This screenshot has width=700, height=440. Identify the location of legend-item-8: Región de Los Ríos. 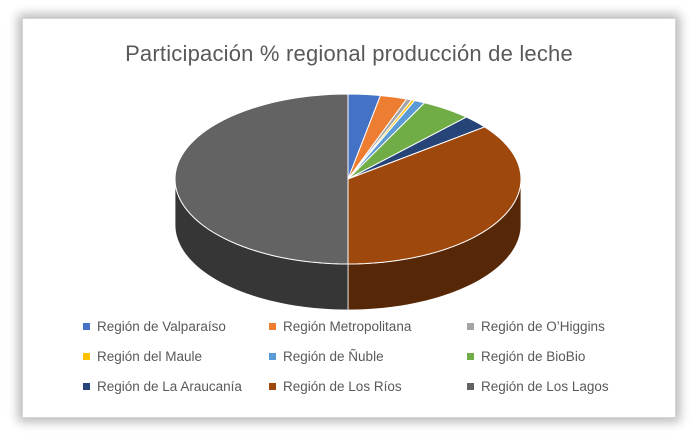
(335, 386).